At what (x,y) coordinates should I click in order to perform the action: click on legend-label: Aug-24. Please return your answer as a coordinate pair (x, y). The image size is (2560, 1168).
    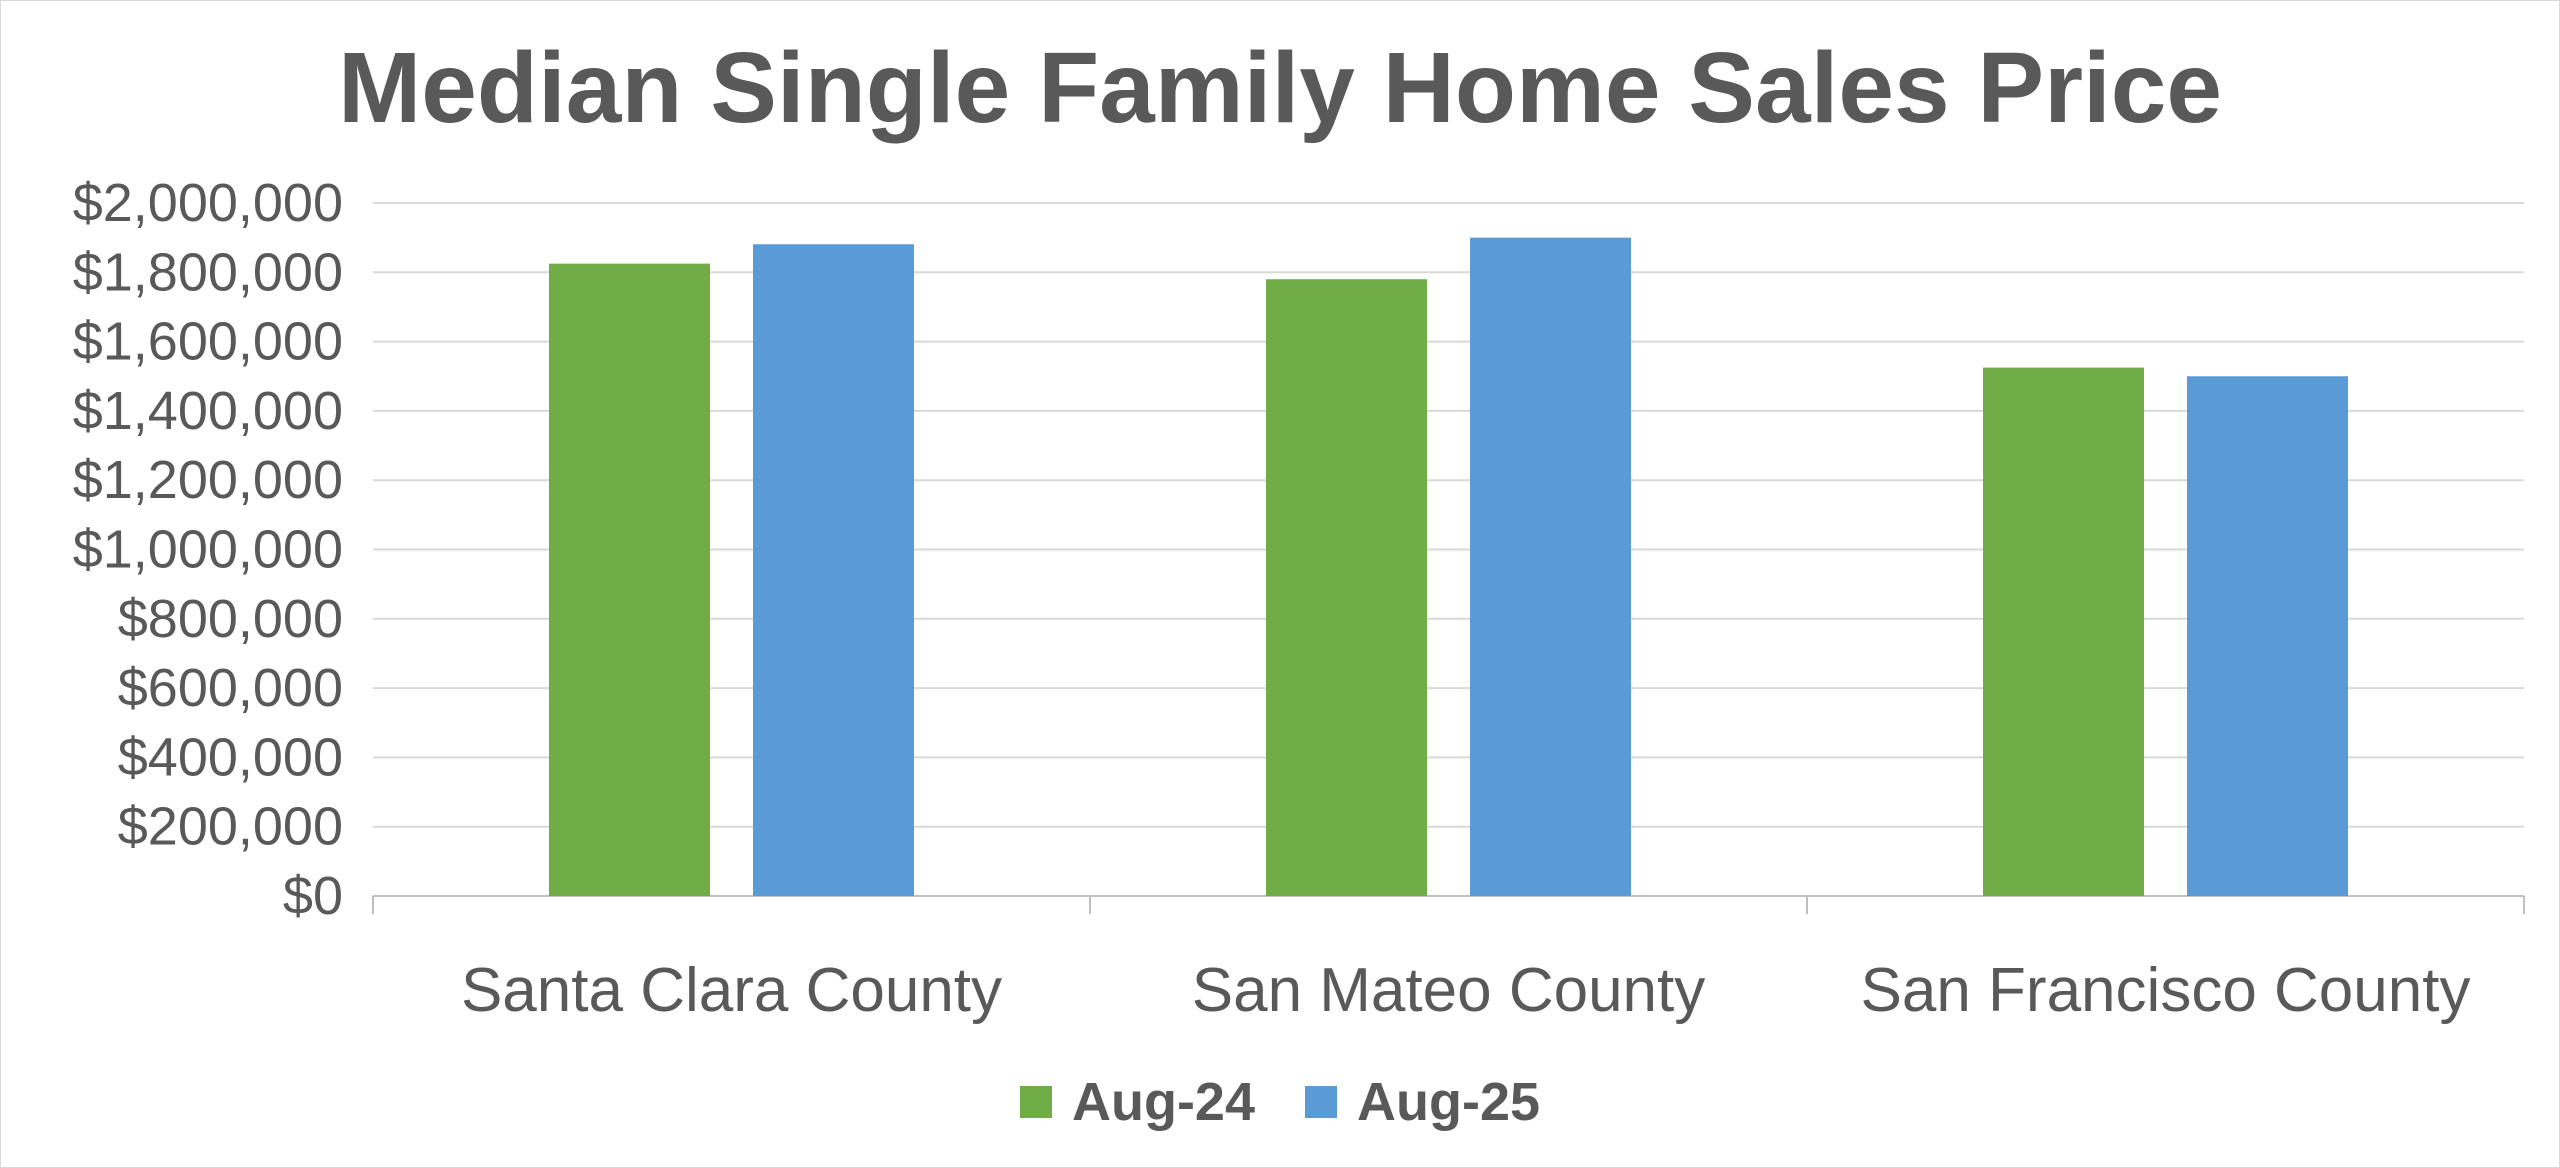
    Looking at the image, I should click on (1163, 1102).